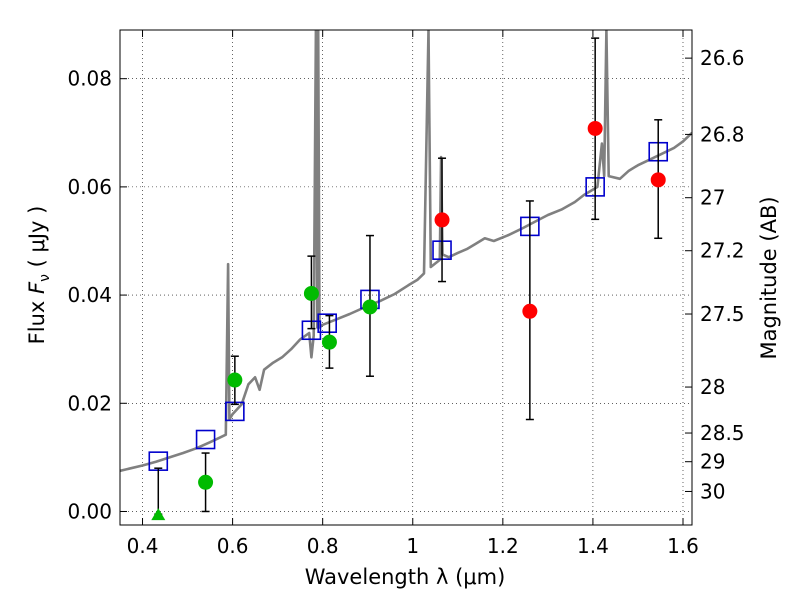 The height and width of the screenshot is (600, 800). Describe the element at coordinates (712, 387) in the screenshot. I see `magnitude-tick-label: 28` at that location.